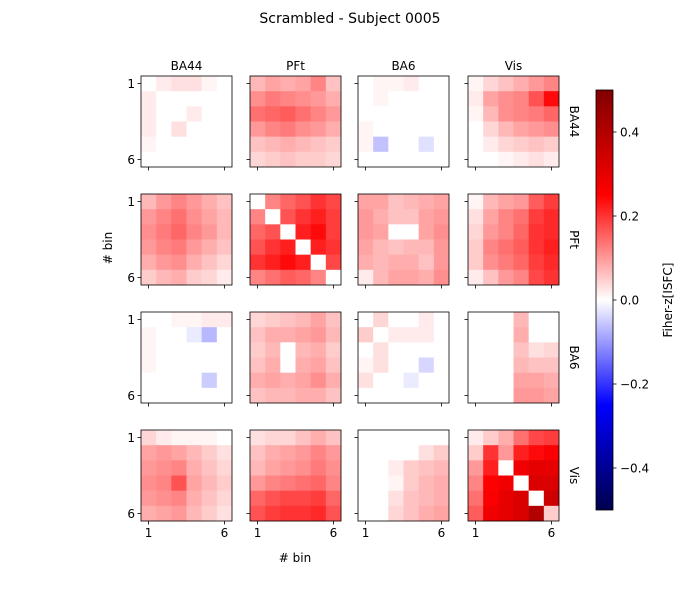  What do you see at coordinates (512, 241) in the screenshot?
I see `heatmap-panel-PFt-Vis` at bounding box center [512, 241].